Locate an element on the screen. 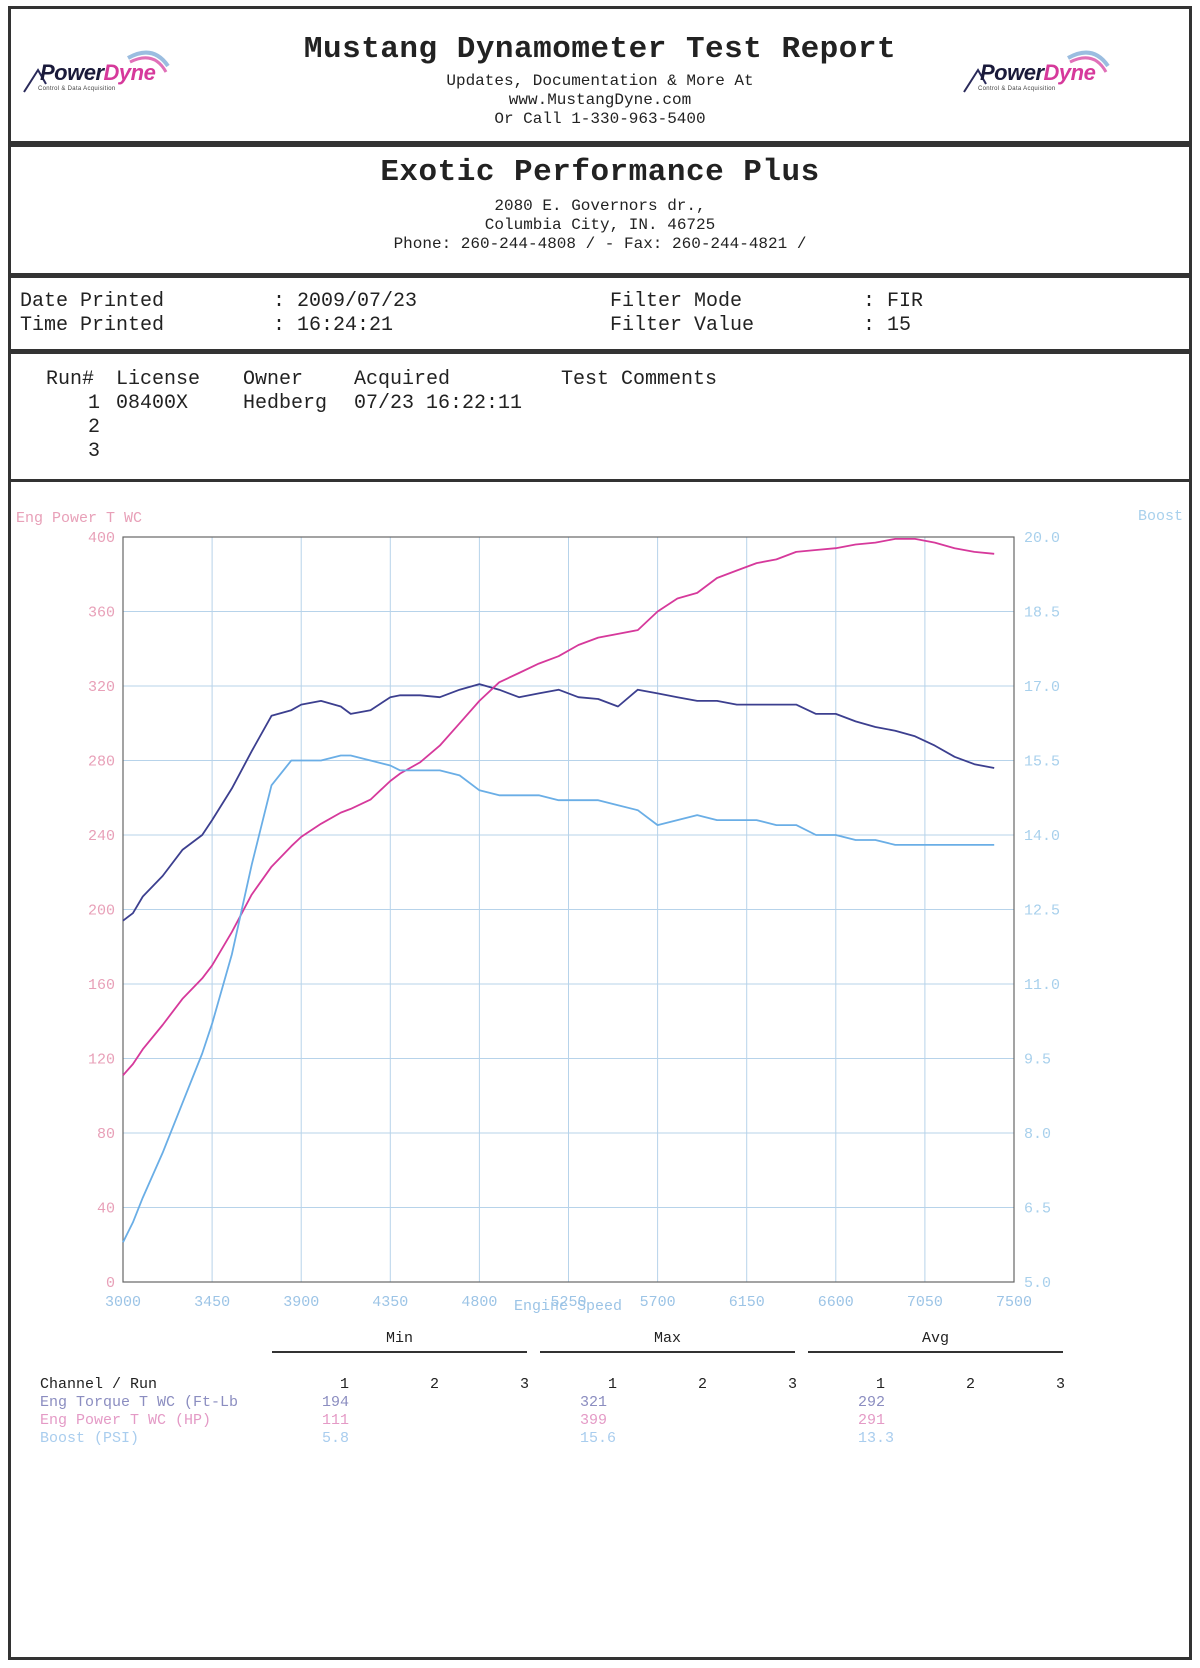 The height and width of the screenshot is (1668, 1200). torque-series-line is located at coordinates (558, 802).